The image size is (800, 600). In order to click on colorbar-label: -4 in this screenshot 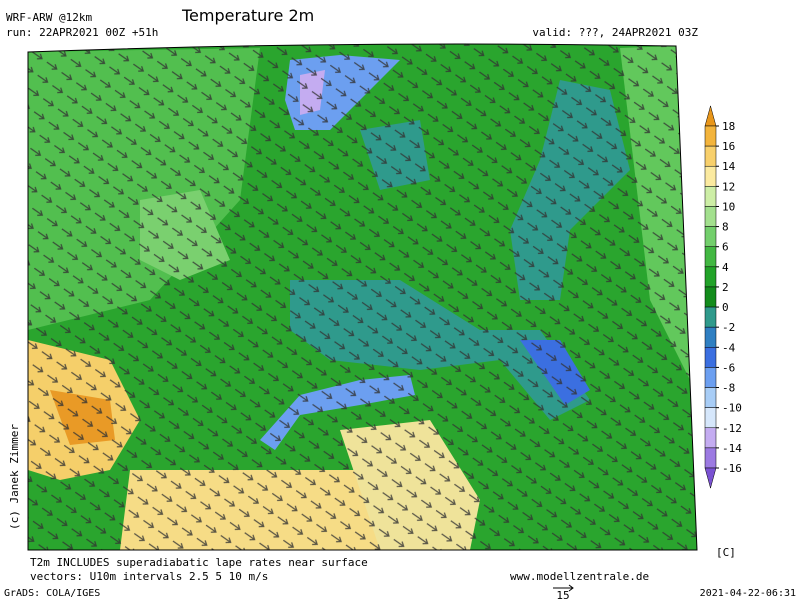, I will do `click(729, 347)`.